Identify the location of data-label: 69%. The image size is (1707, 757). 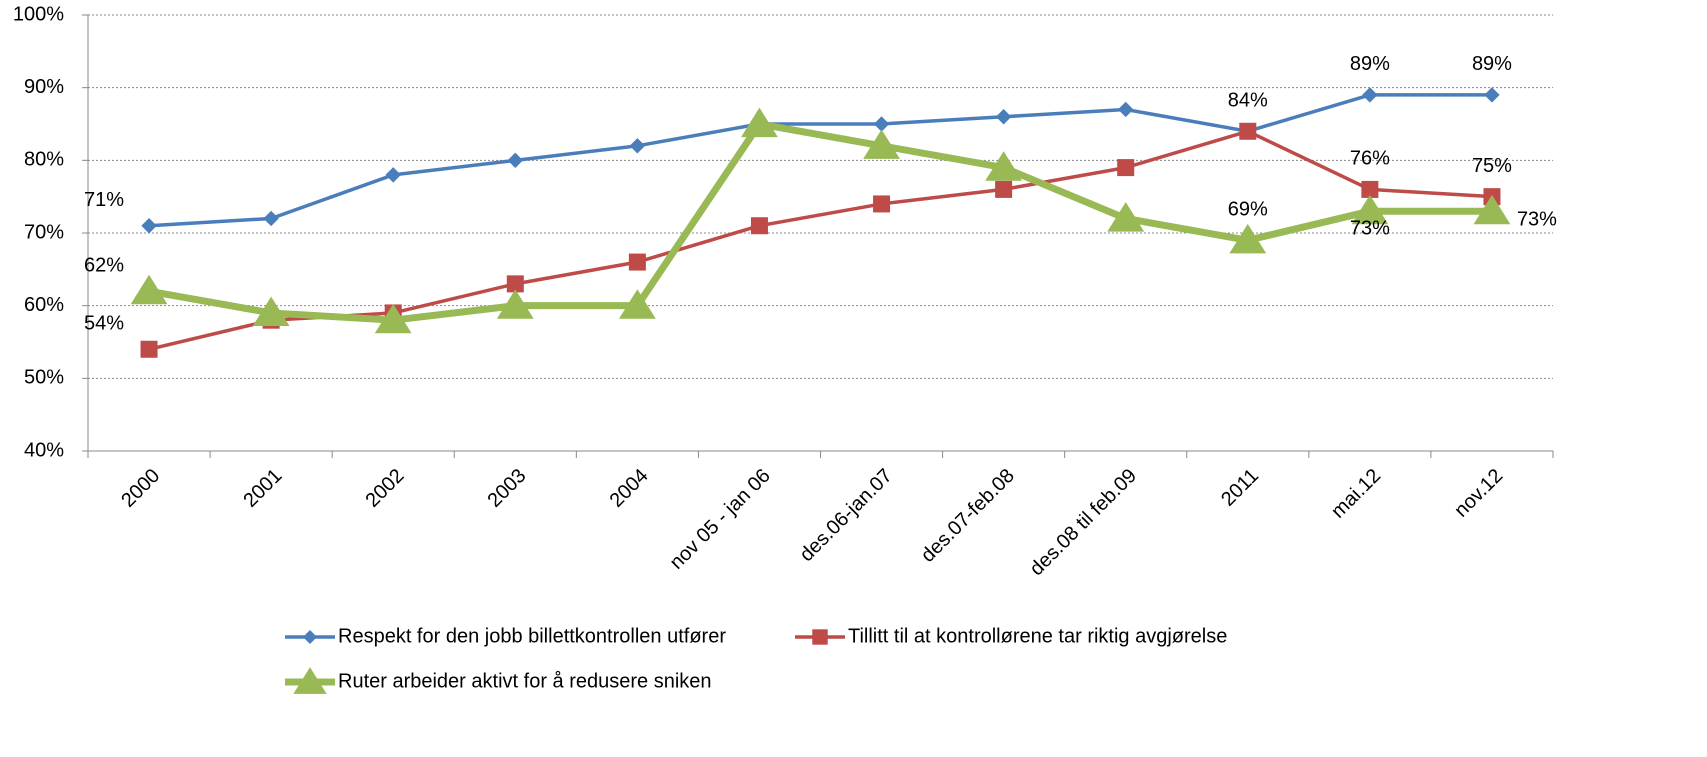
(1248, 210).